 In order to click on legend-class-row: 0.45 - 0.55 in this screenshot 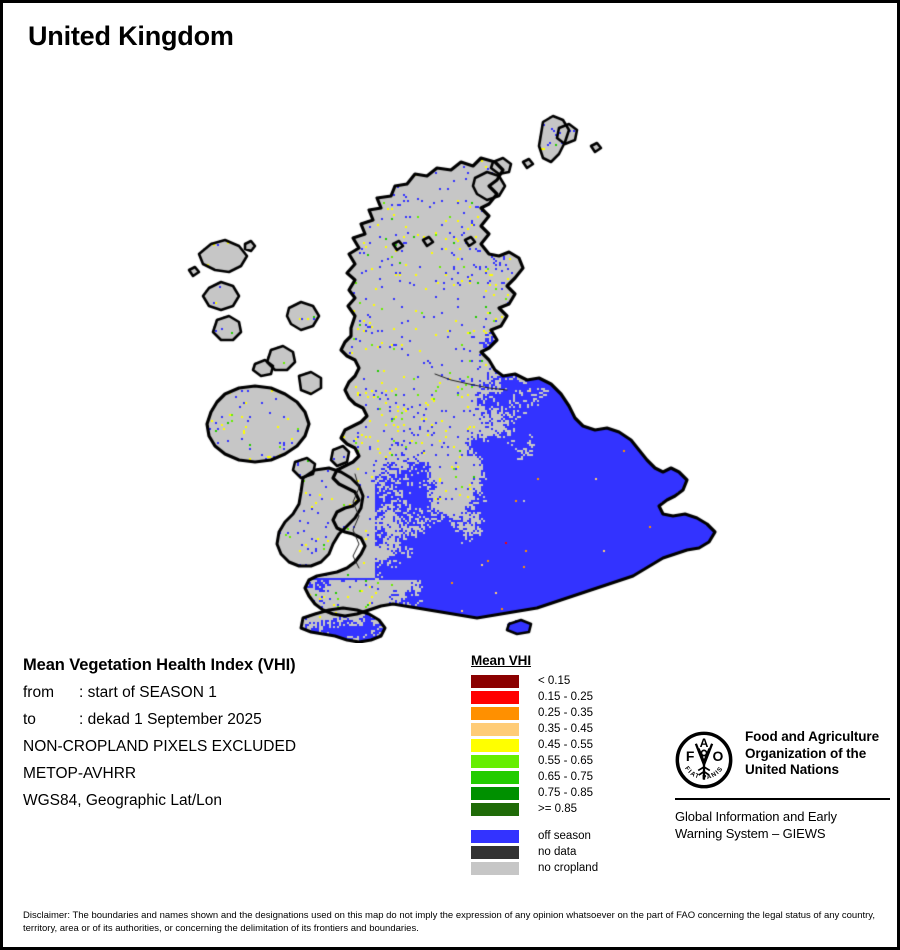, I will do `click(556, 745)`.